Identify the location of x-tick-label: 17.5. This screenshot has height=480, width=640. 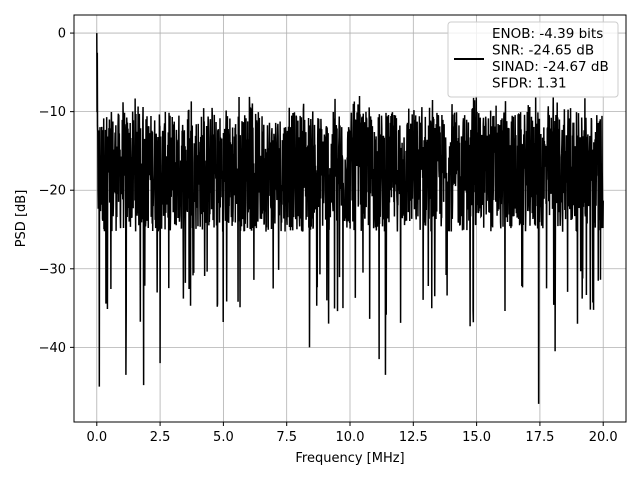
(539, 437).